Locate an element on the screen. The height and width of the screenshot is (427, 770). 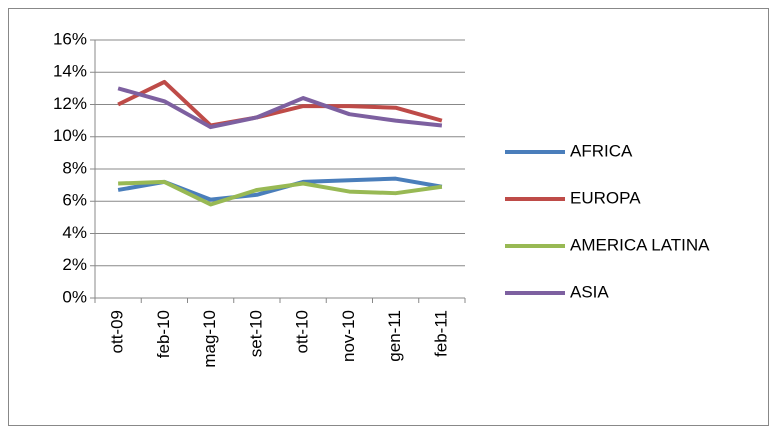
legend-label: EUROPA is located at coordinates (605, 197).